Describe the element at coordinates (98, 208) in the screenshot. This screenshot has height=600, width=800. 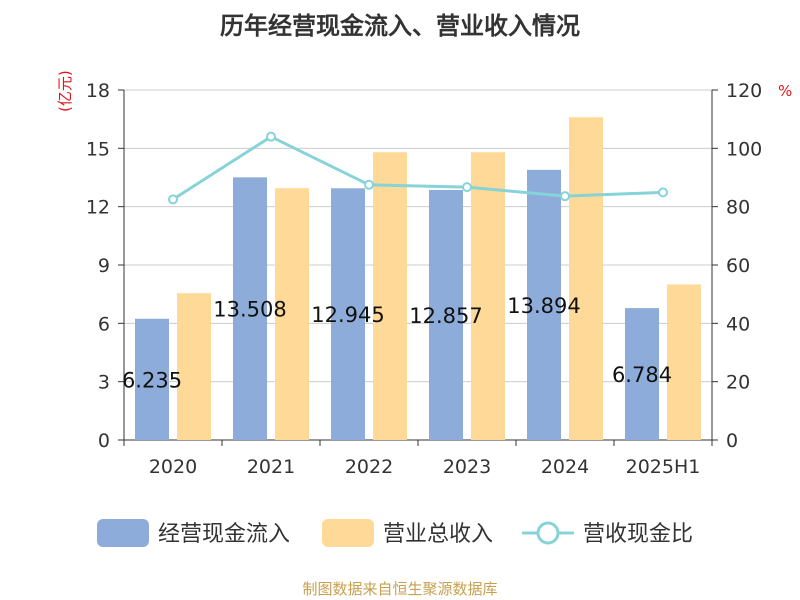
I see `left-axis-tick-label: 12` at that location.